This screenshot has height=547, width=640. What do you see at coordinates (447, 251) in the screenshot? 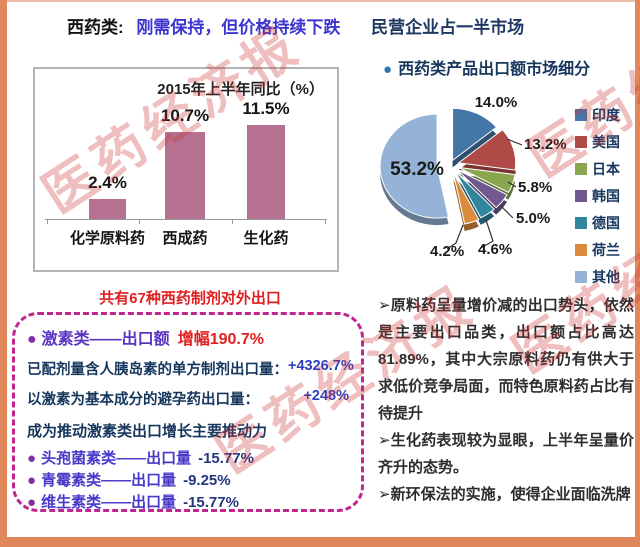
I see `pie-data-label: 4.2%` at bounding box center [447, 251].